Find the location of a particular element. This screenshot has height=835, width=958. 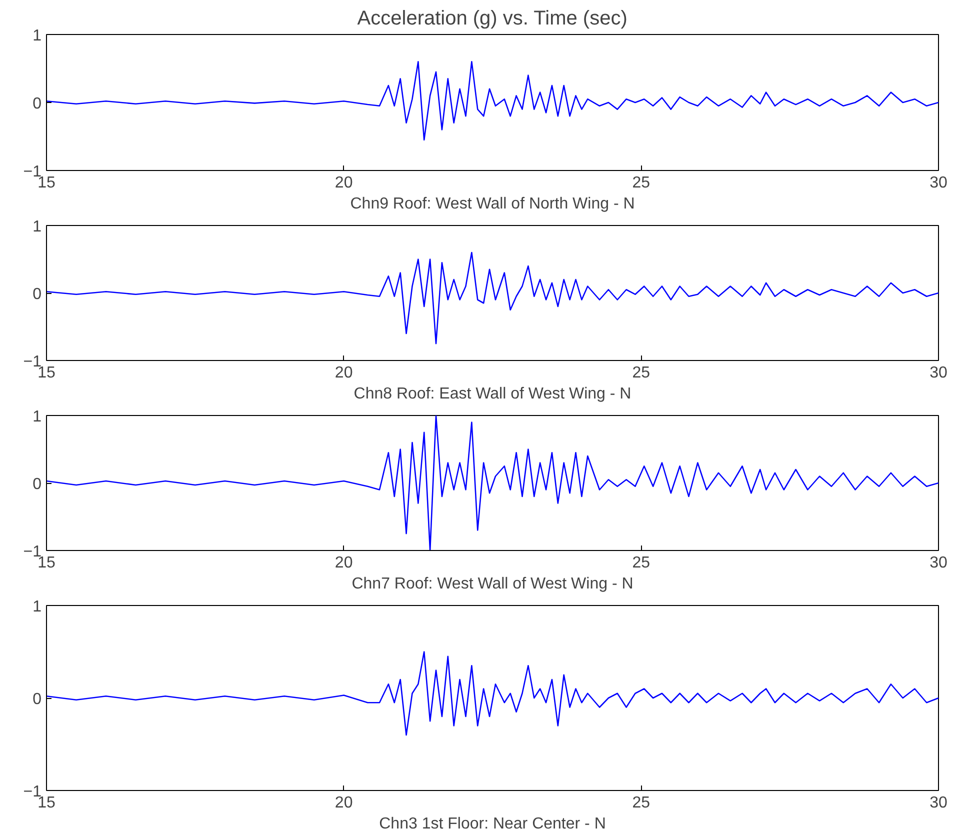

x-axis-title: Chn3 1st Floor: Near Center - N is located at coordinates (492, 824).